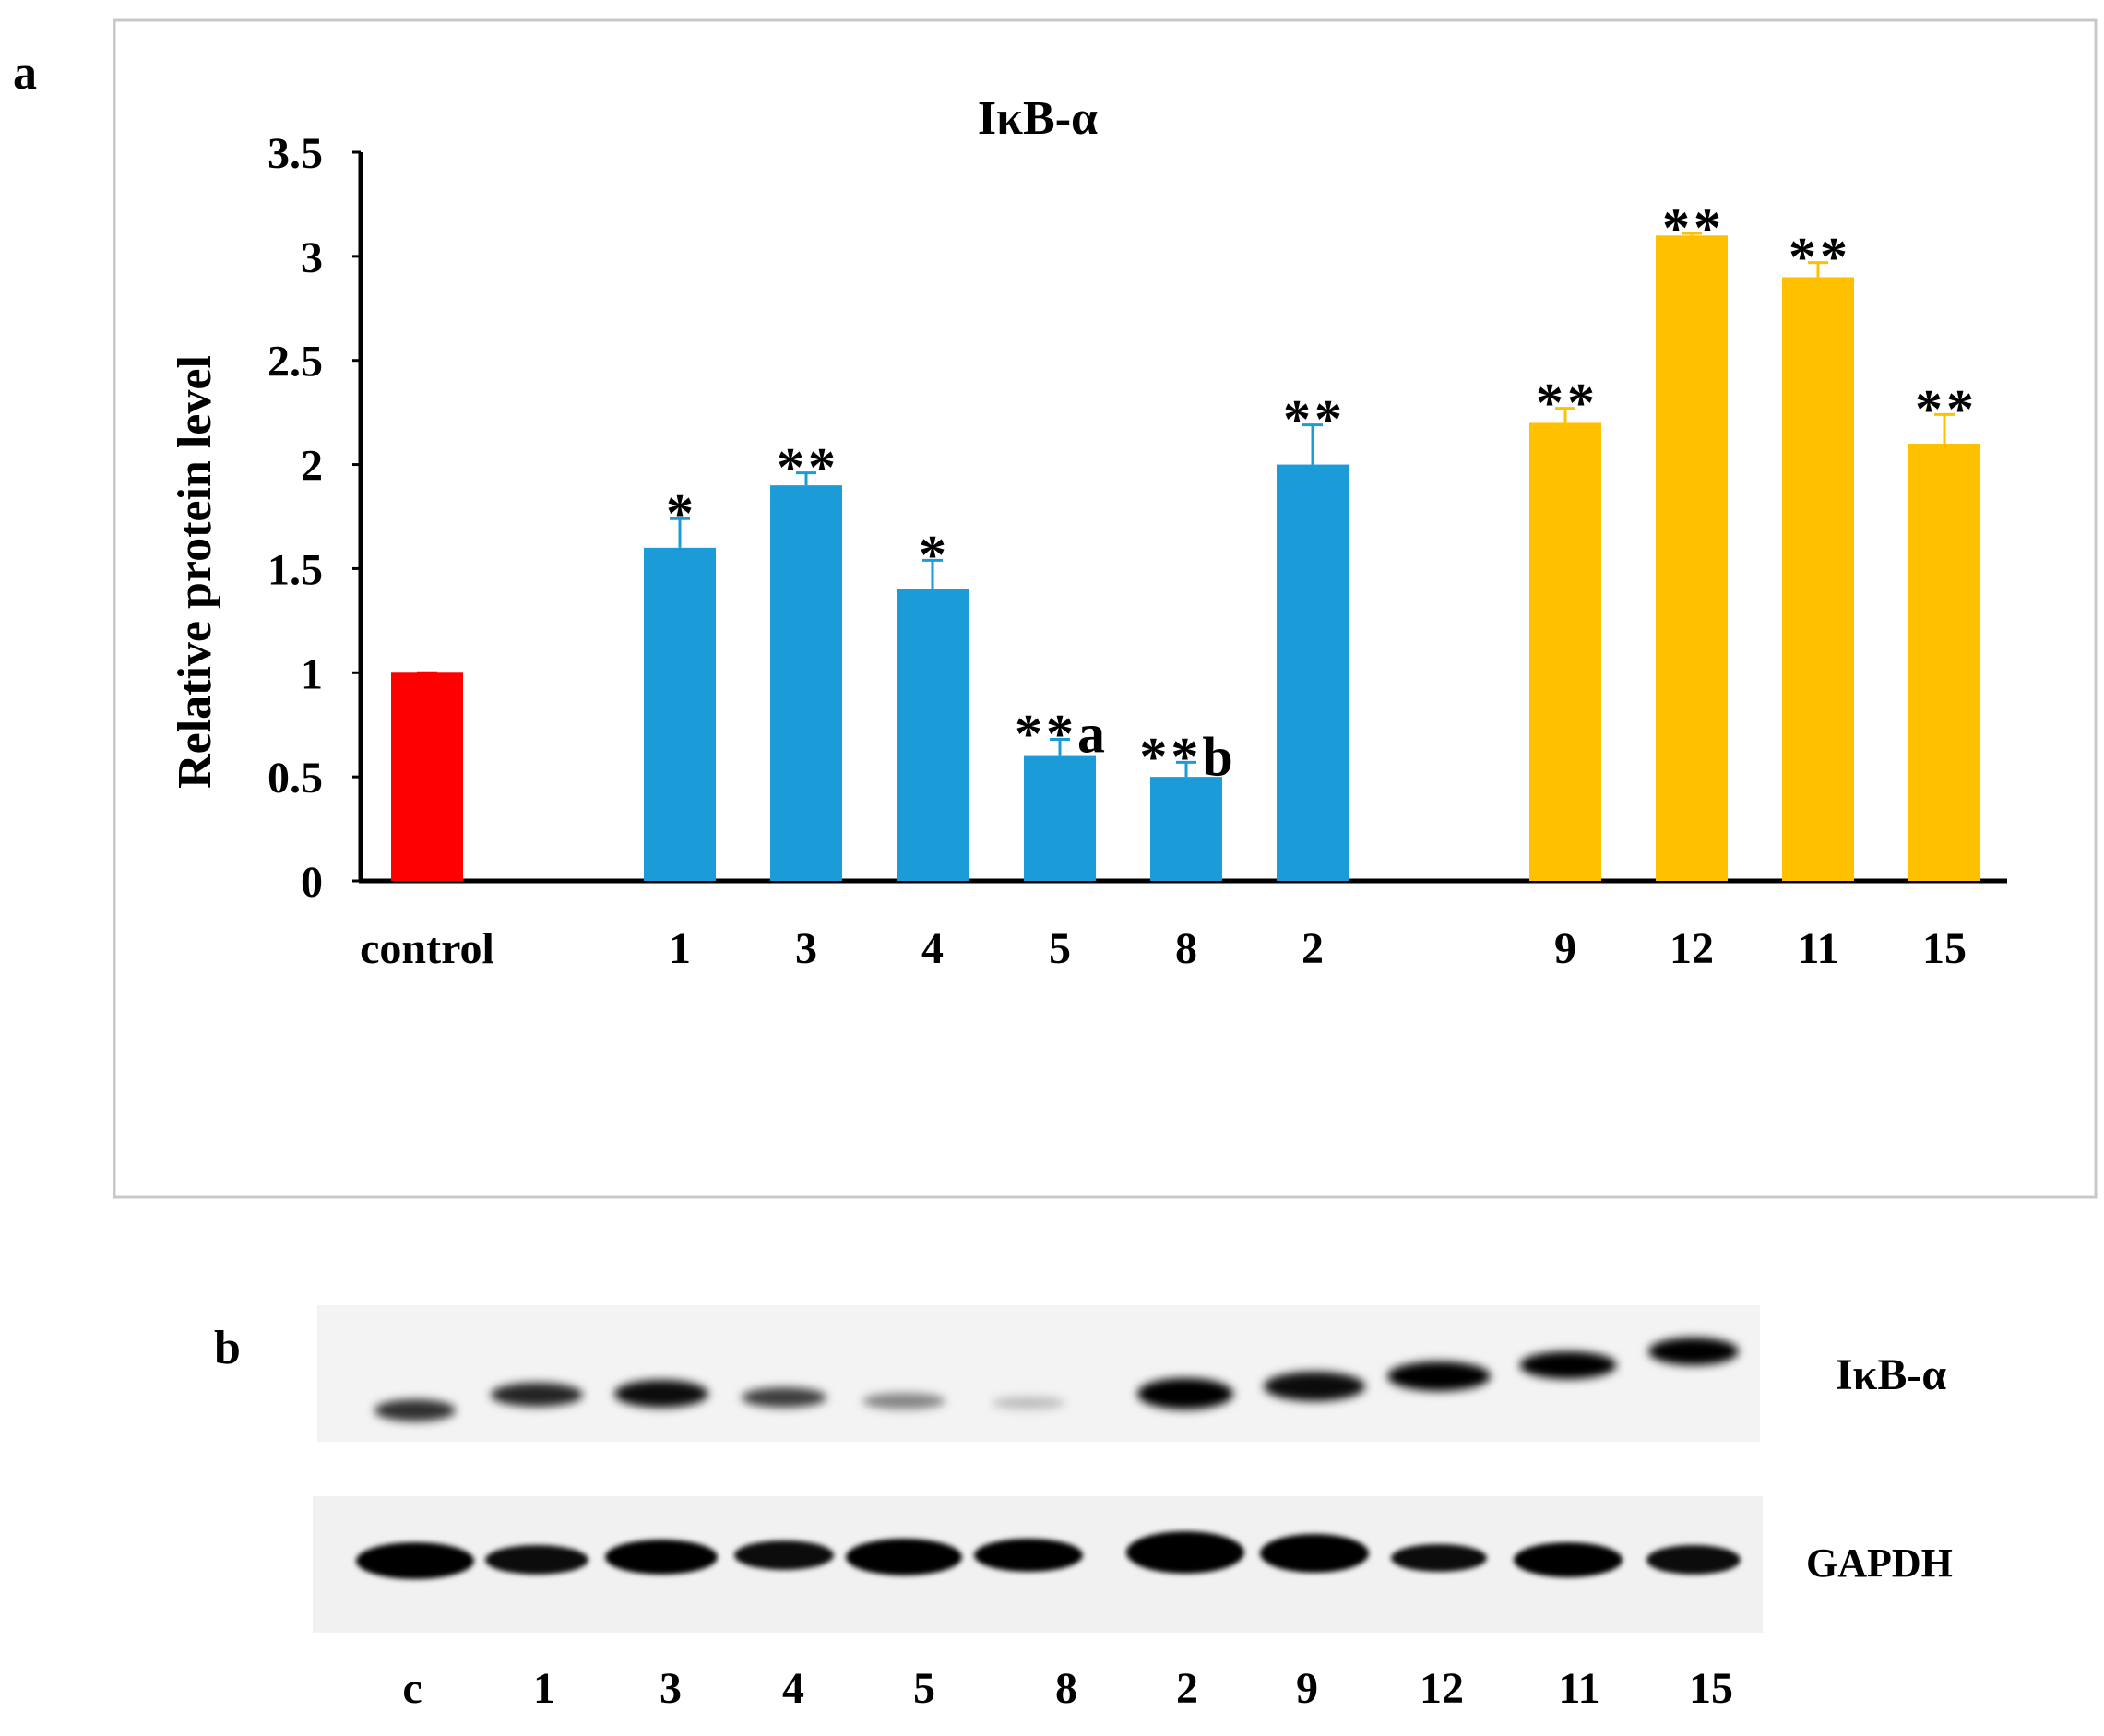 This screenshot has width=2104, height=1736. Describe the element at coordinates (415, 1410) in the screenshot. I see `band-ikb-lane-c` at that location.